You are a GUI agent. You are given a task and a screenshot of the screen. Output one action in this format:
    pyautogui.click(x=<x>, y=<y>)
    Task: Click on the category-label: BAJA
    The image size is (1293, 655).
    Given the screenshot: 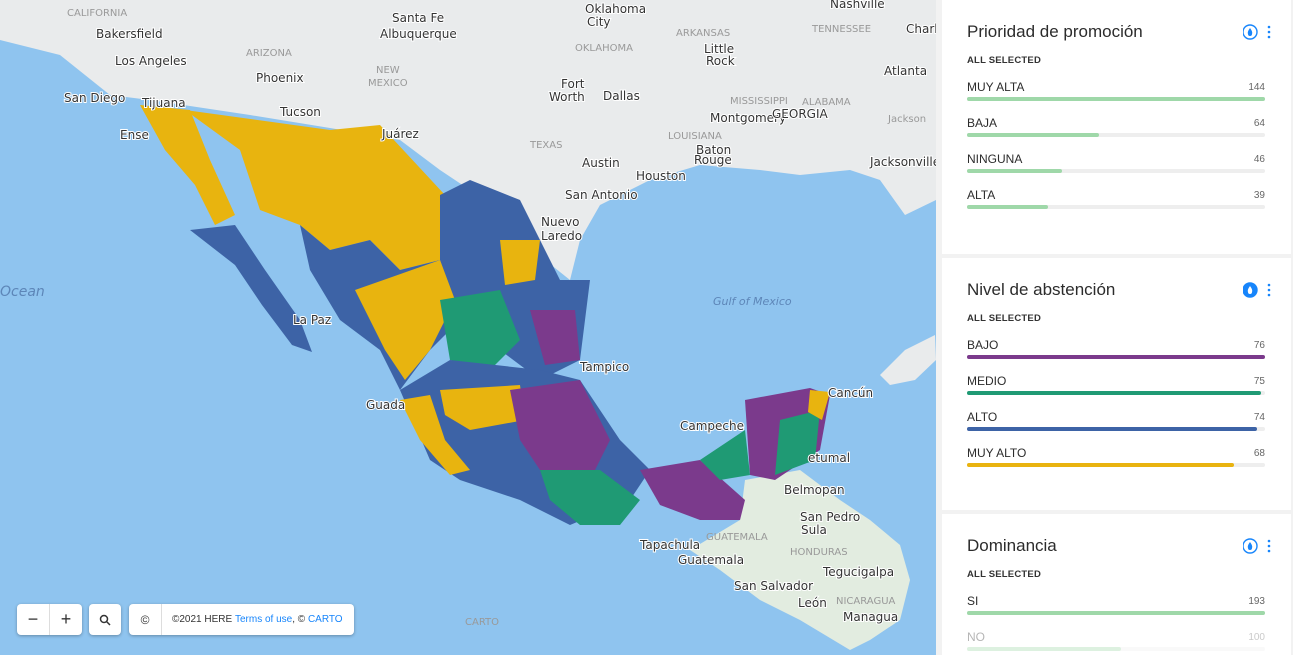 What is the action you would take?
    pyautogui.click(x=982, y=123)
    